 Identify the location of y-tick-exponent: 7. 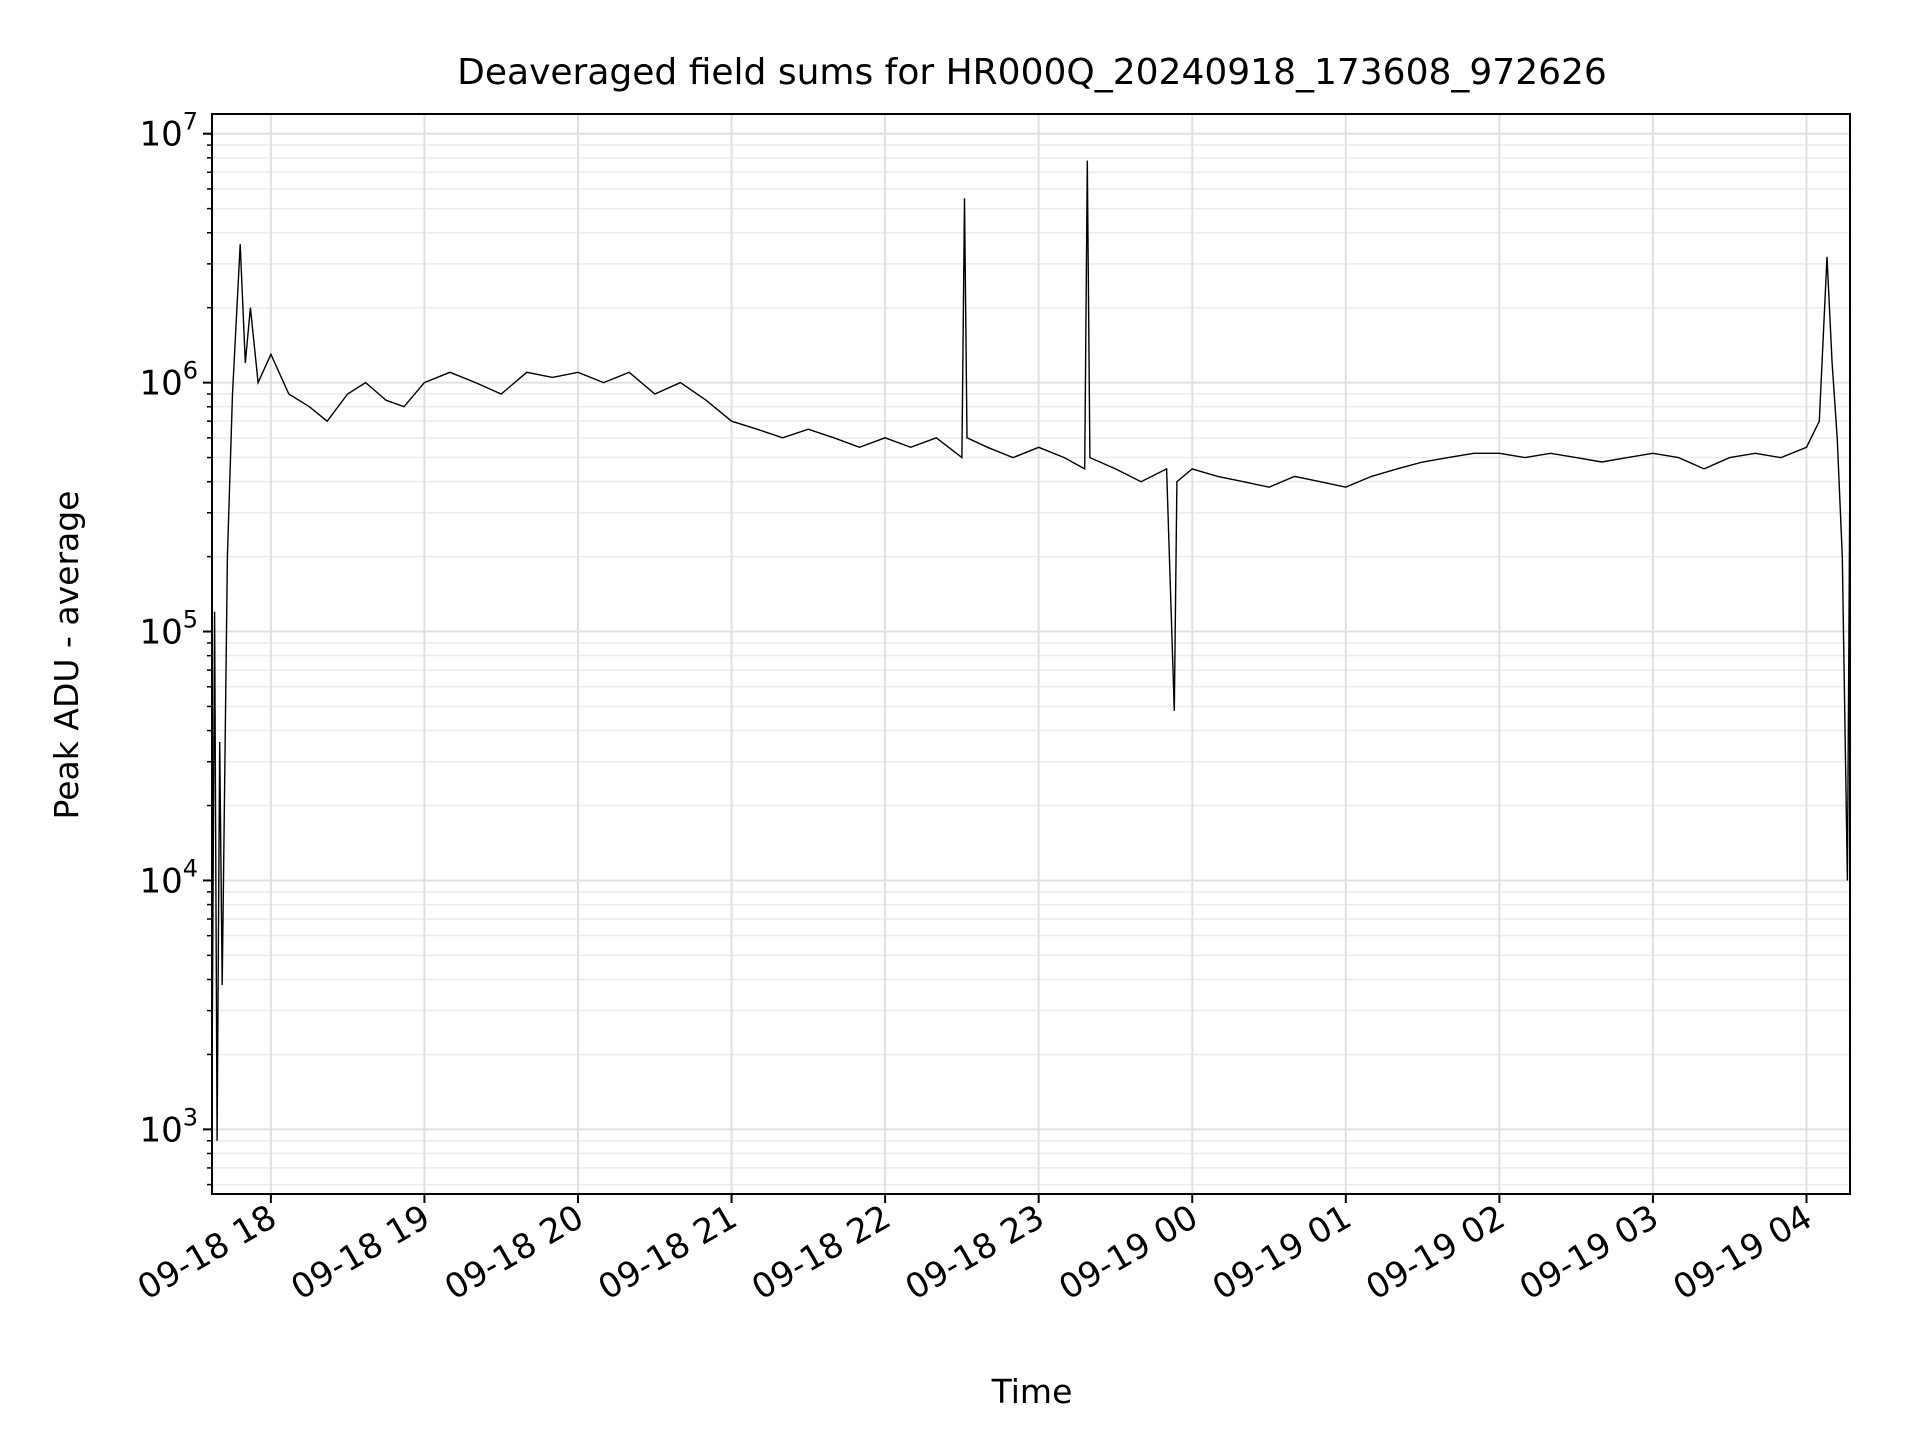
(190, 122).